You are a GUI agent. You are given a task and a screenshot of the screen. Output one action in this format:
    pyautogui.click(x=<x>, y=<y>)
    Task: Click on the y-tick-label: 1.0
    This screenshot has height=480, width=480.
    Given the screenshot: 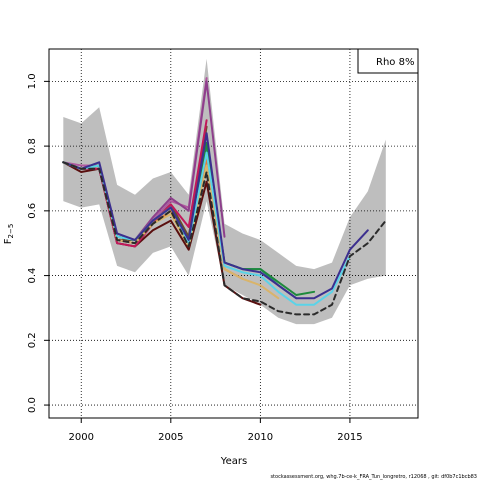 What is the action you would take?
    pyautogui.click(x=32, y=81)
    